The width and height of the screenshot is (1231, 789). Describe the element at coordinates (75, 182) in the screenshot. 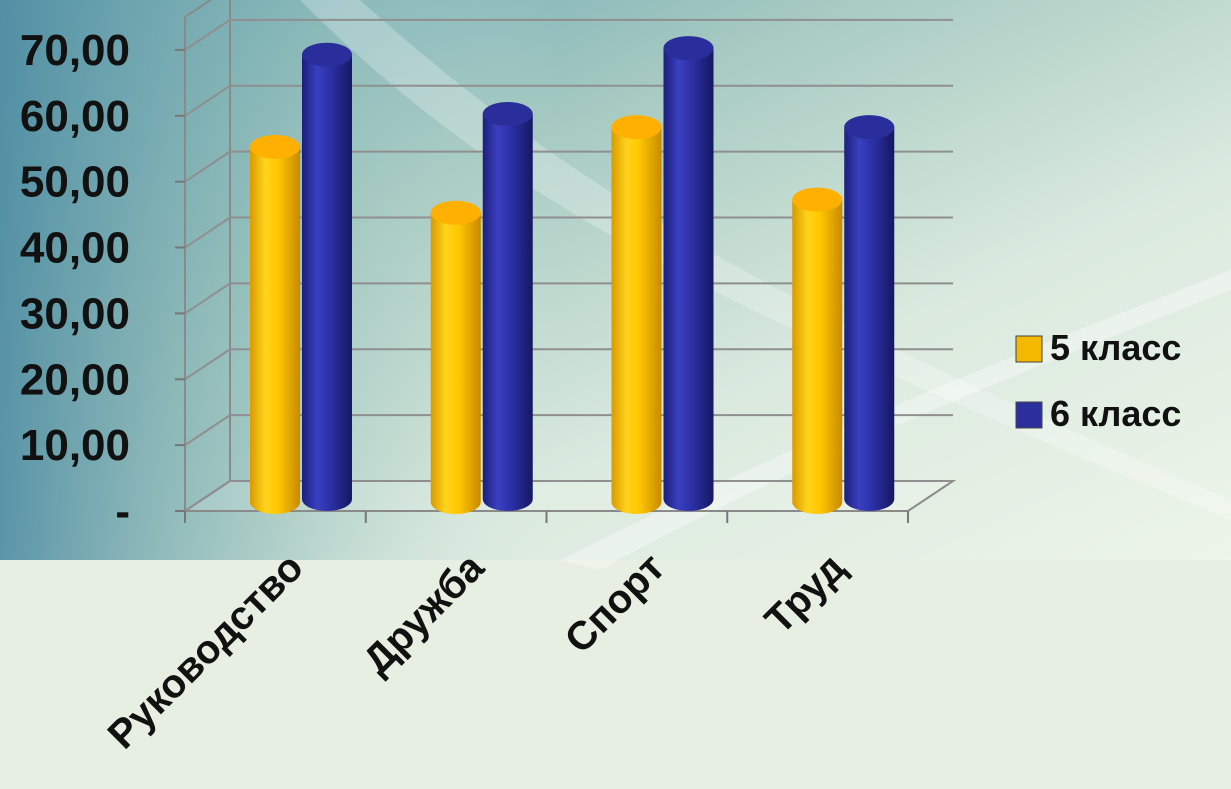

I see `y-tick-label: 50,00` at that location.